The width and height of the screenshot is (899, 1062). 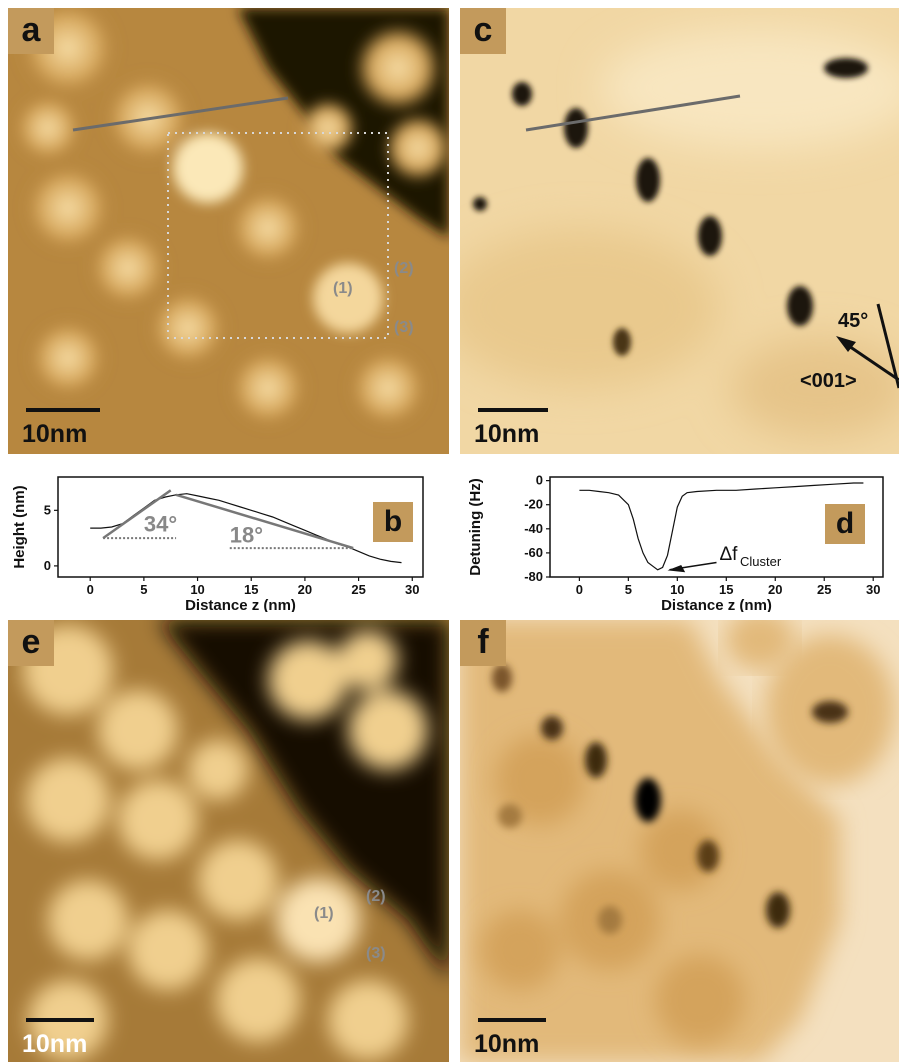 I want to click on chart-d-ytick-label: -60, so click(x=533, y=552).